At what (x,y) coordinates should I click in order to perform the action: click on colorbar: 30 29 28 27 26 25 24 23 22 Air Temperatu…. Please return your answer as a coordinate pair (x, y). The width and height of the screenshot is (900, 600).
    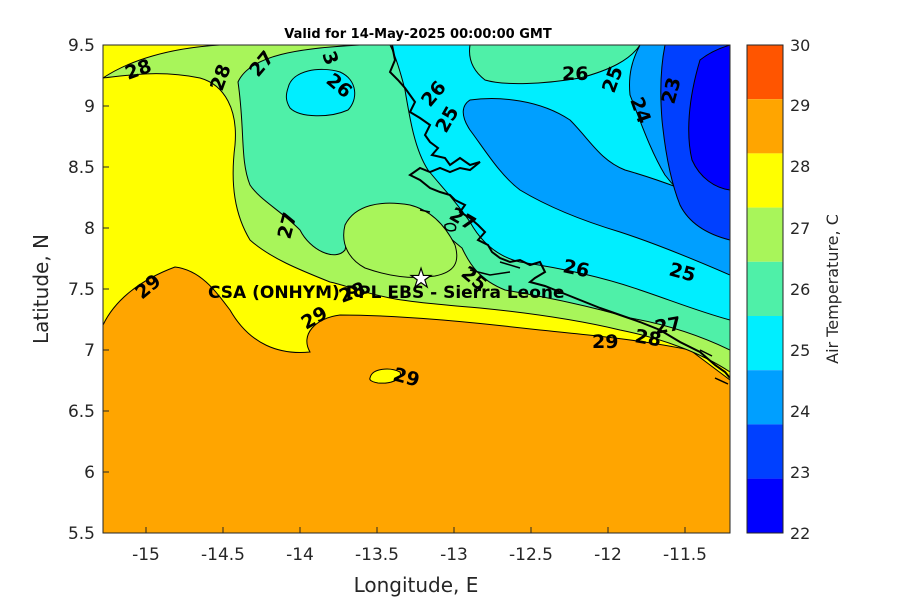
    Looking at the image, I should click on (794, 289).